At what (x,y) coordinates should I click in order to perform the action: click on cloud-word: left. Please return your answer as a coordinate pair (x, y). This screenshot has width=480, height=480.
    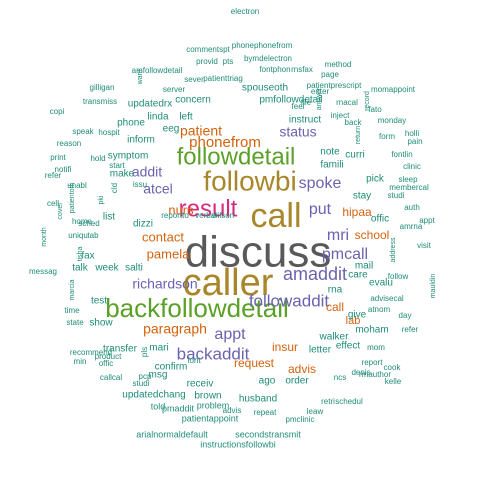
    Looking at the image, I should click on (186, 117).